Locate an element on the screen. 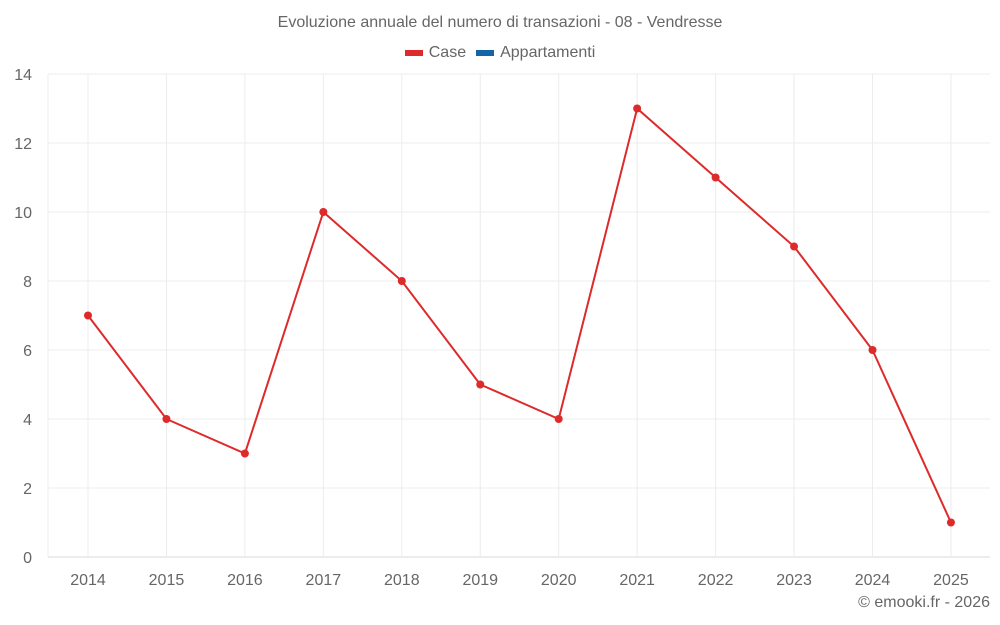 This screenshot has width=1000, height=625. legend-swatch-case-icon is located at coordinates (413, 53).